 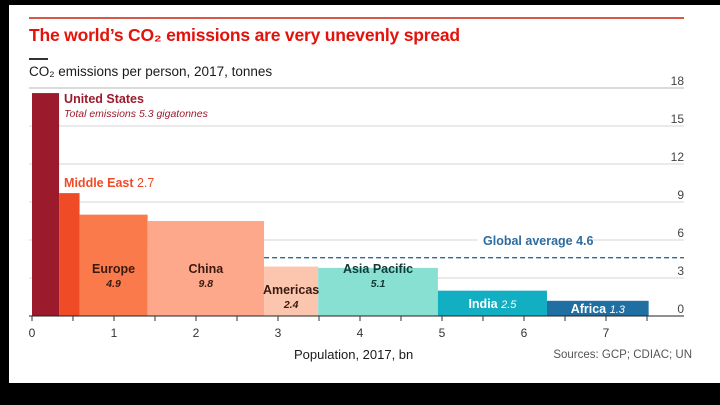 What do you see at coordinates (32, 333) in the screenshot?
I see `x-tick-label-0: 0` at bounding box center [32, 333].